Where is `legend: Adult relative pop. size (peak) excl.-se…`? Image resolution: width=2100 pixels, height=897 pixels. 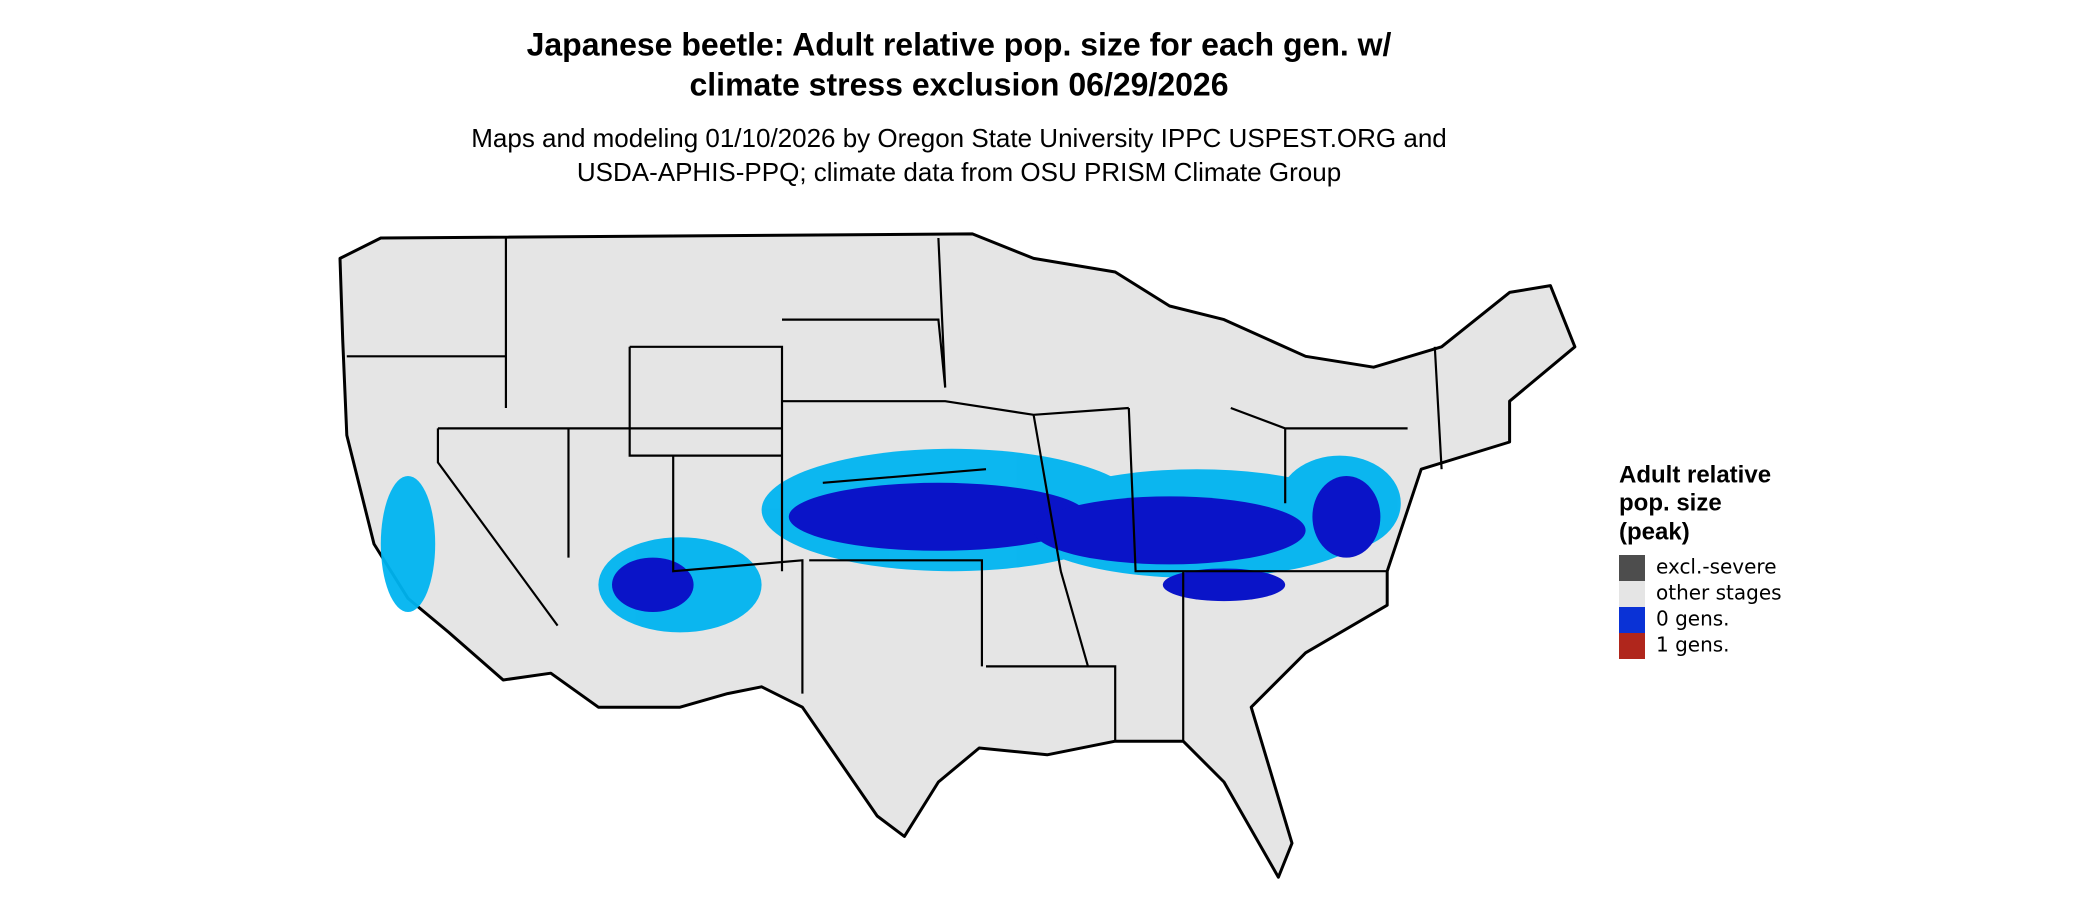
legend: Adult relative pop. size (peak) excl.-se… is located at coordinates (1700, 560).